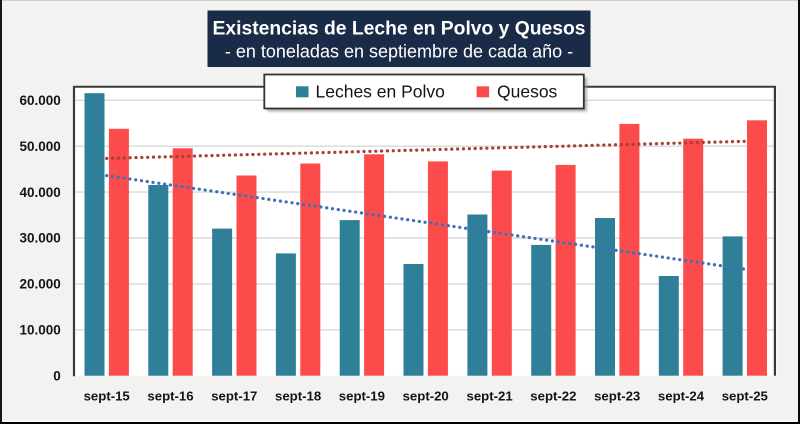 Image resolution: width=800 pixels, height=429 pixels. Describe the element at coordinates (490, 396) in the screenshot. I see `svg-text: sept-21` at that location.